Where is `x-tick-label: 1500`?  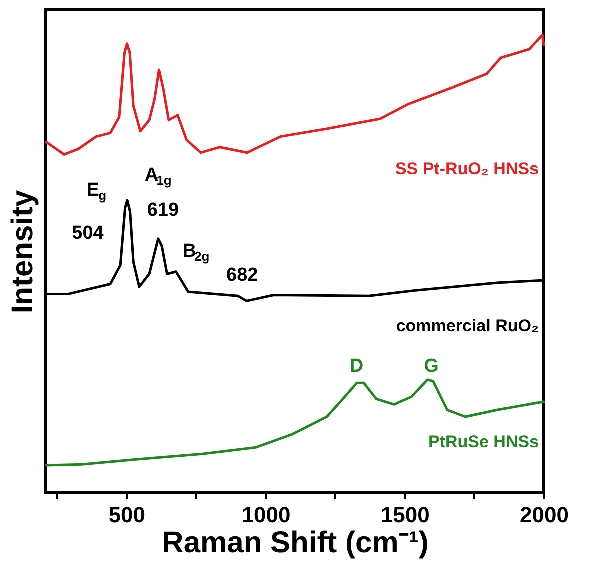
x-tick-label: 1500 is located at coordinates (405, 515).